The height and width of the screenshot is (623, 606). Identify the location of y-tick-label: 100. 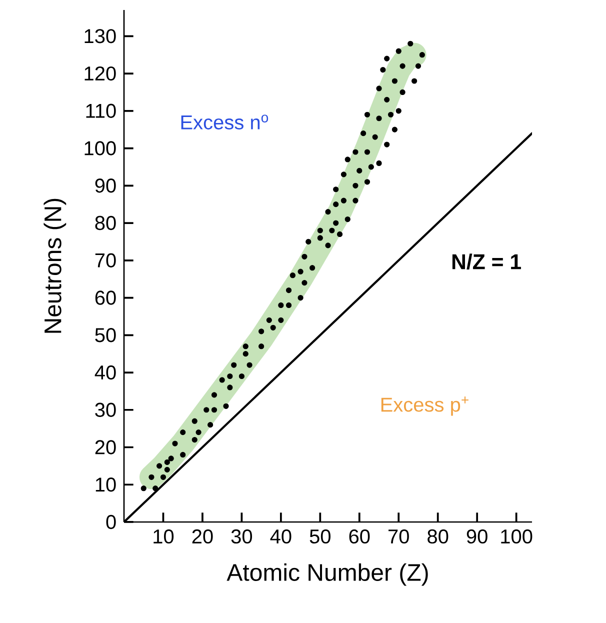
(100, 148).